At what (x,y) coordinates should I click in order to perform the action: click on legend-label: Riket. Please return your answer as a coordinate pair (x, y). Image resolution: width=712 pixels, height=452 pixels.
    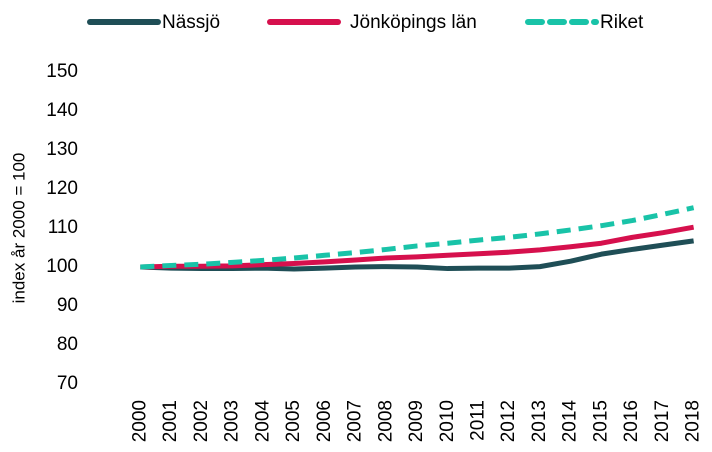
    Looking at the image, I should click on (622, 22).